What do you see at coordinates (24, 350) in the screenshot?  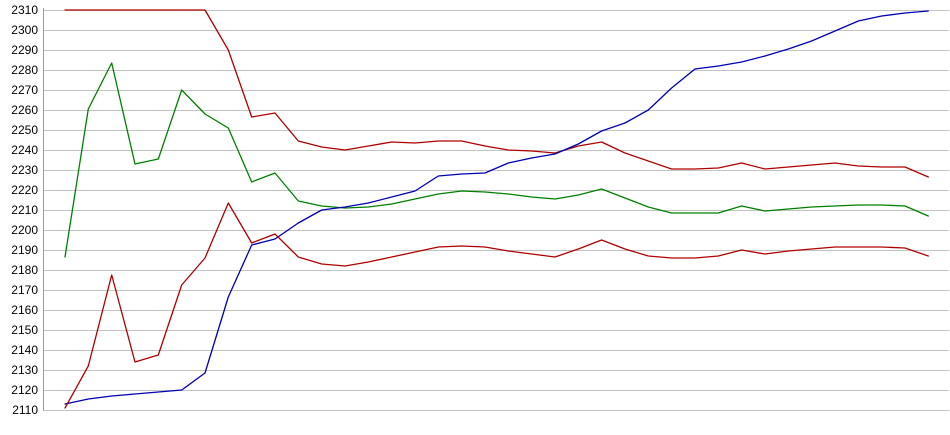 I see `y-tick-label: 2140` at bounding box center [24, 350].